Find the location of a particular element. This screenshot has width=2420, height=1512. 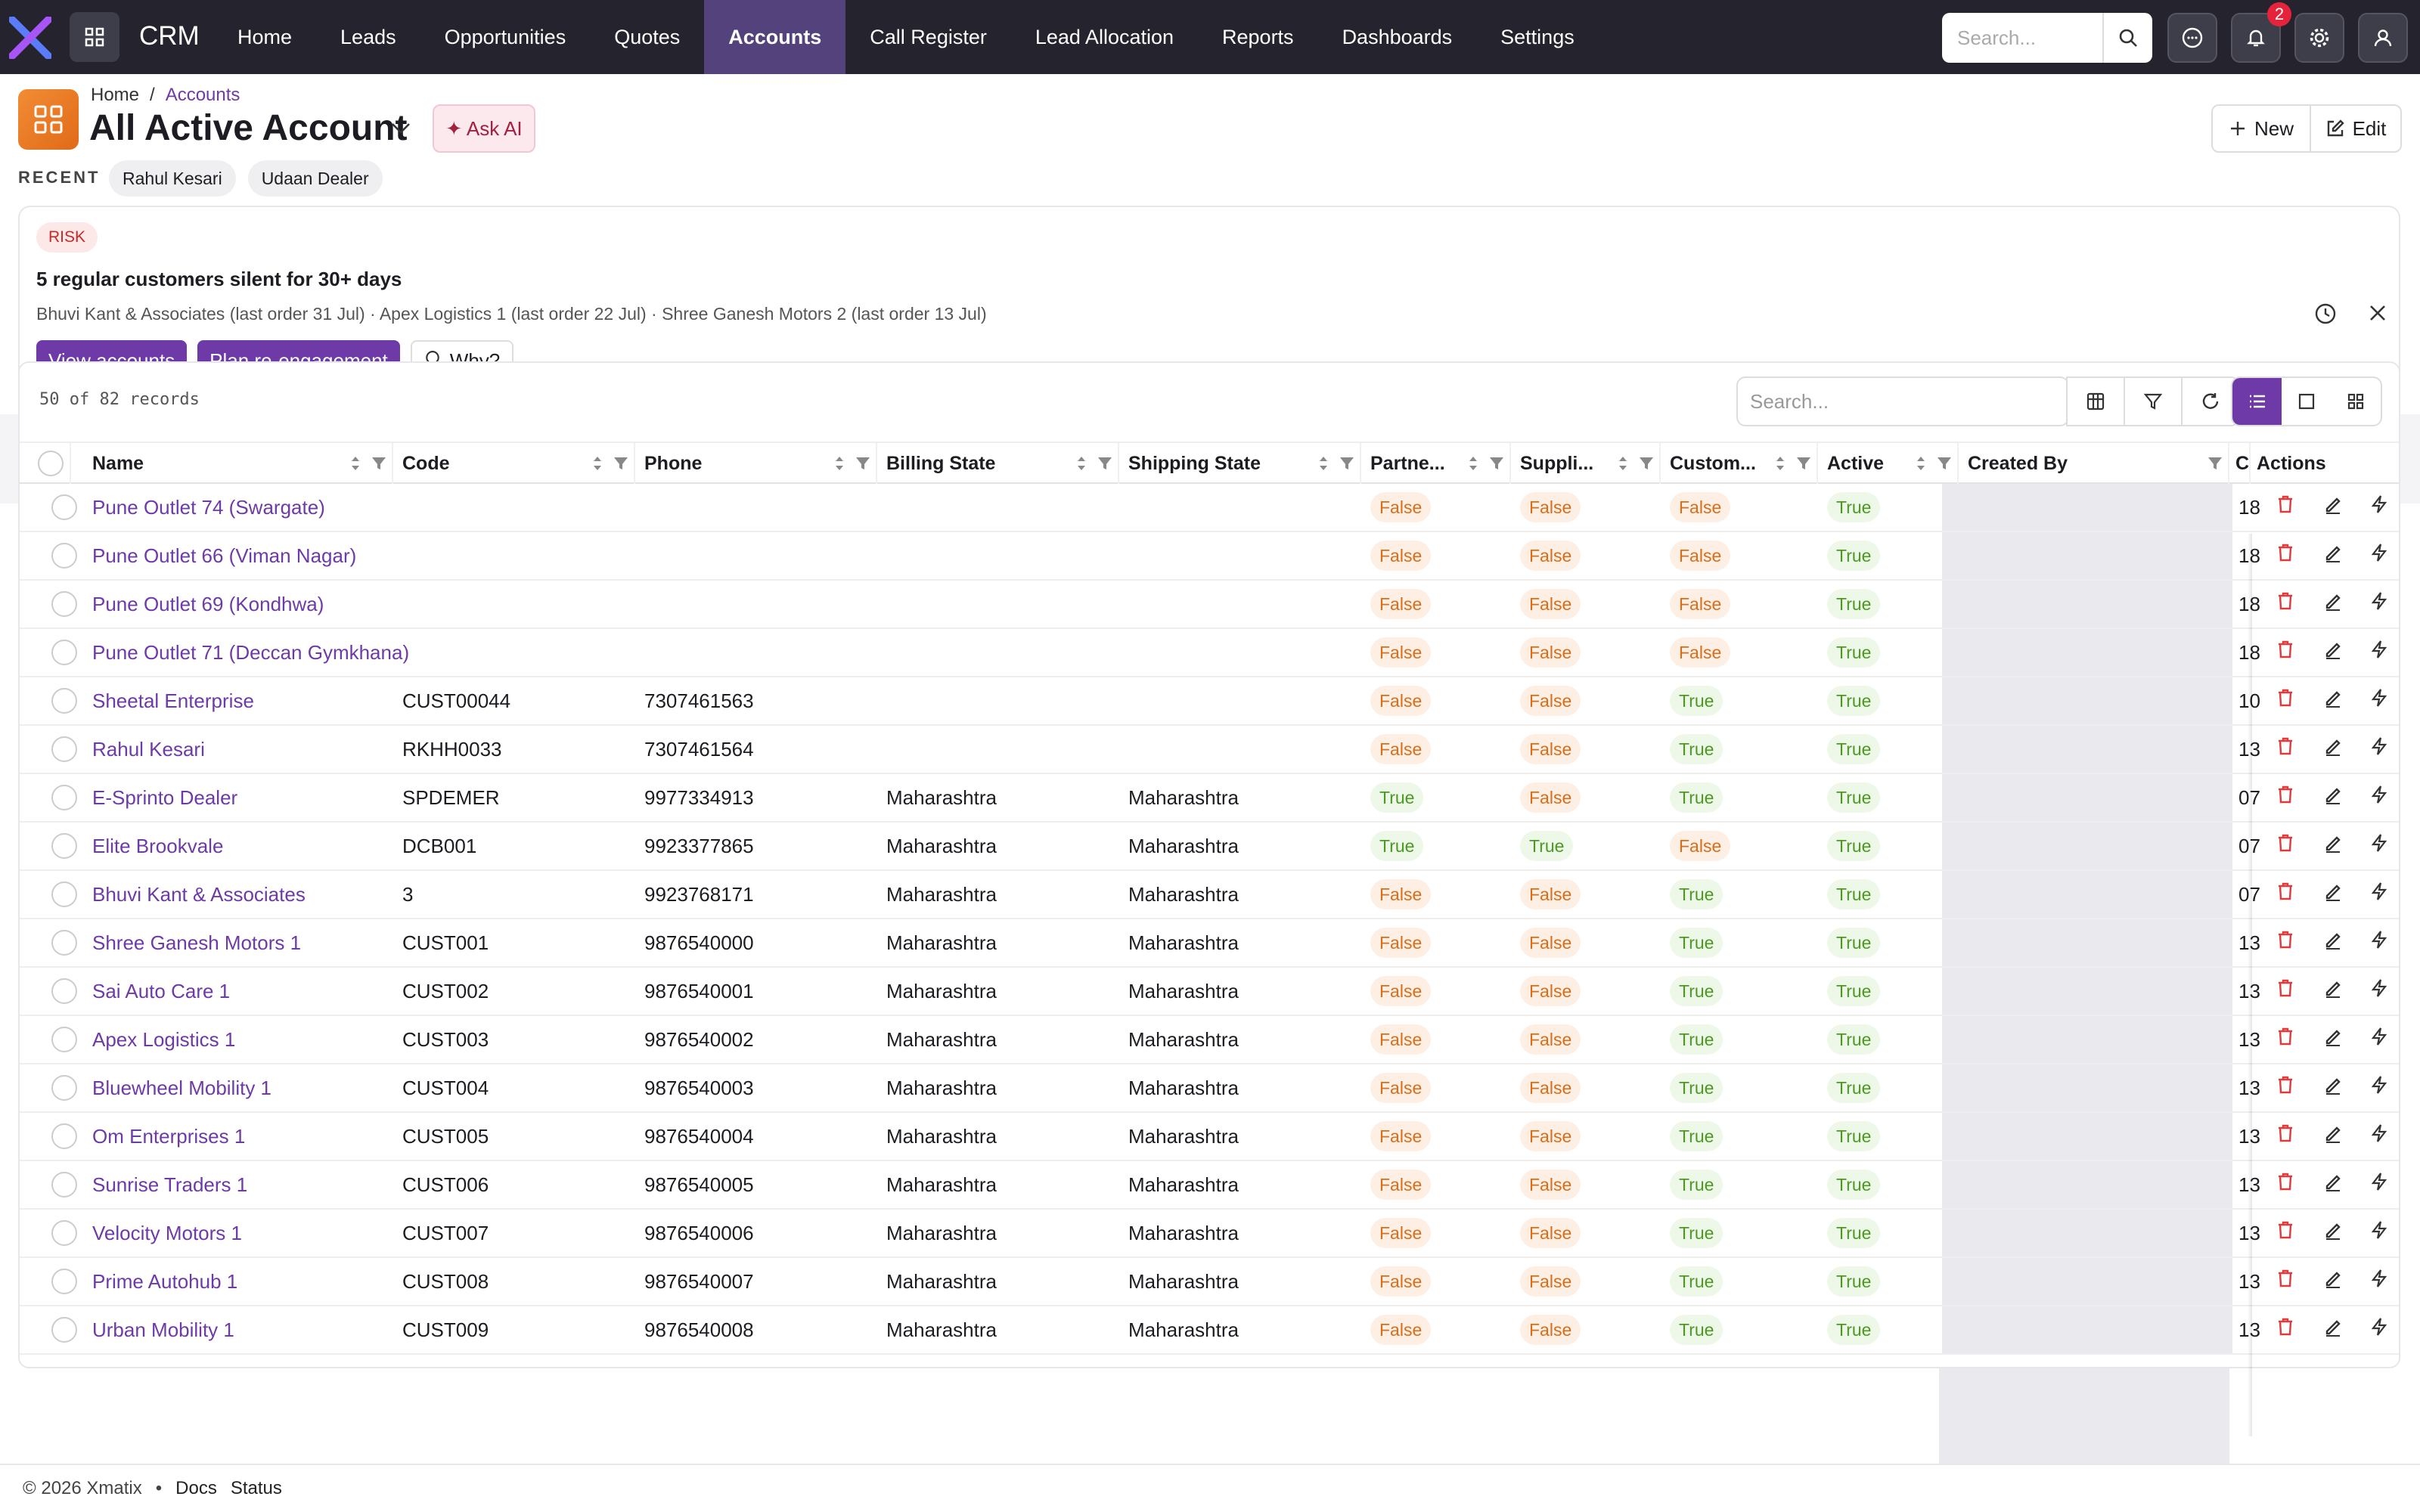

footer-status-link: Status is located at coordinates (256, 1488).